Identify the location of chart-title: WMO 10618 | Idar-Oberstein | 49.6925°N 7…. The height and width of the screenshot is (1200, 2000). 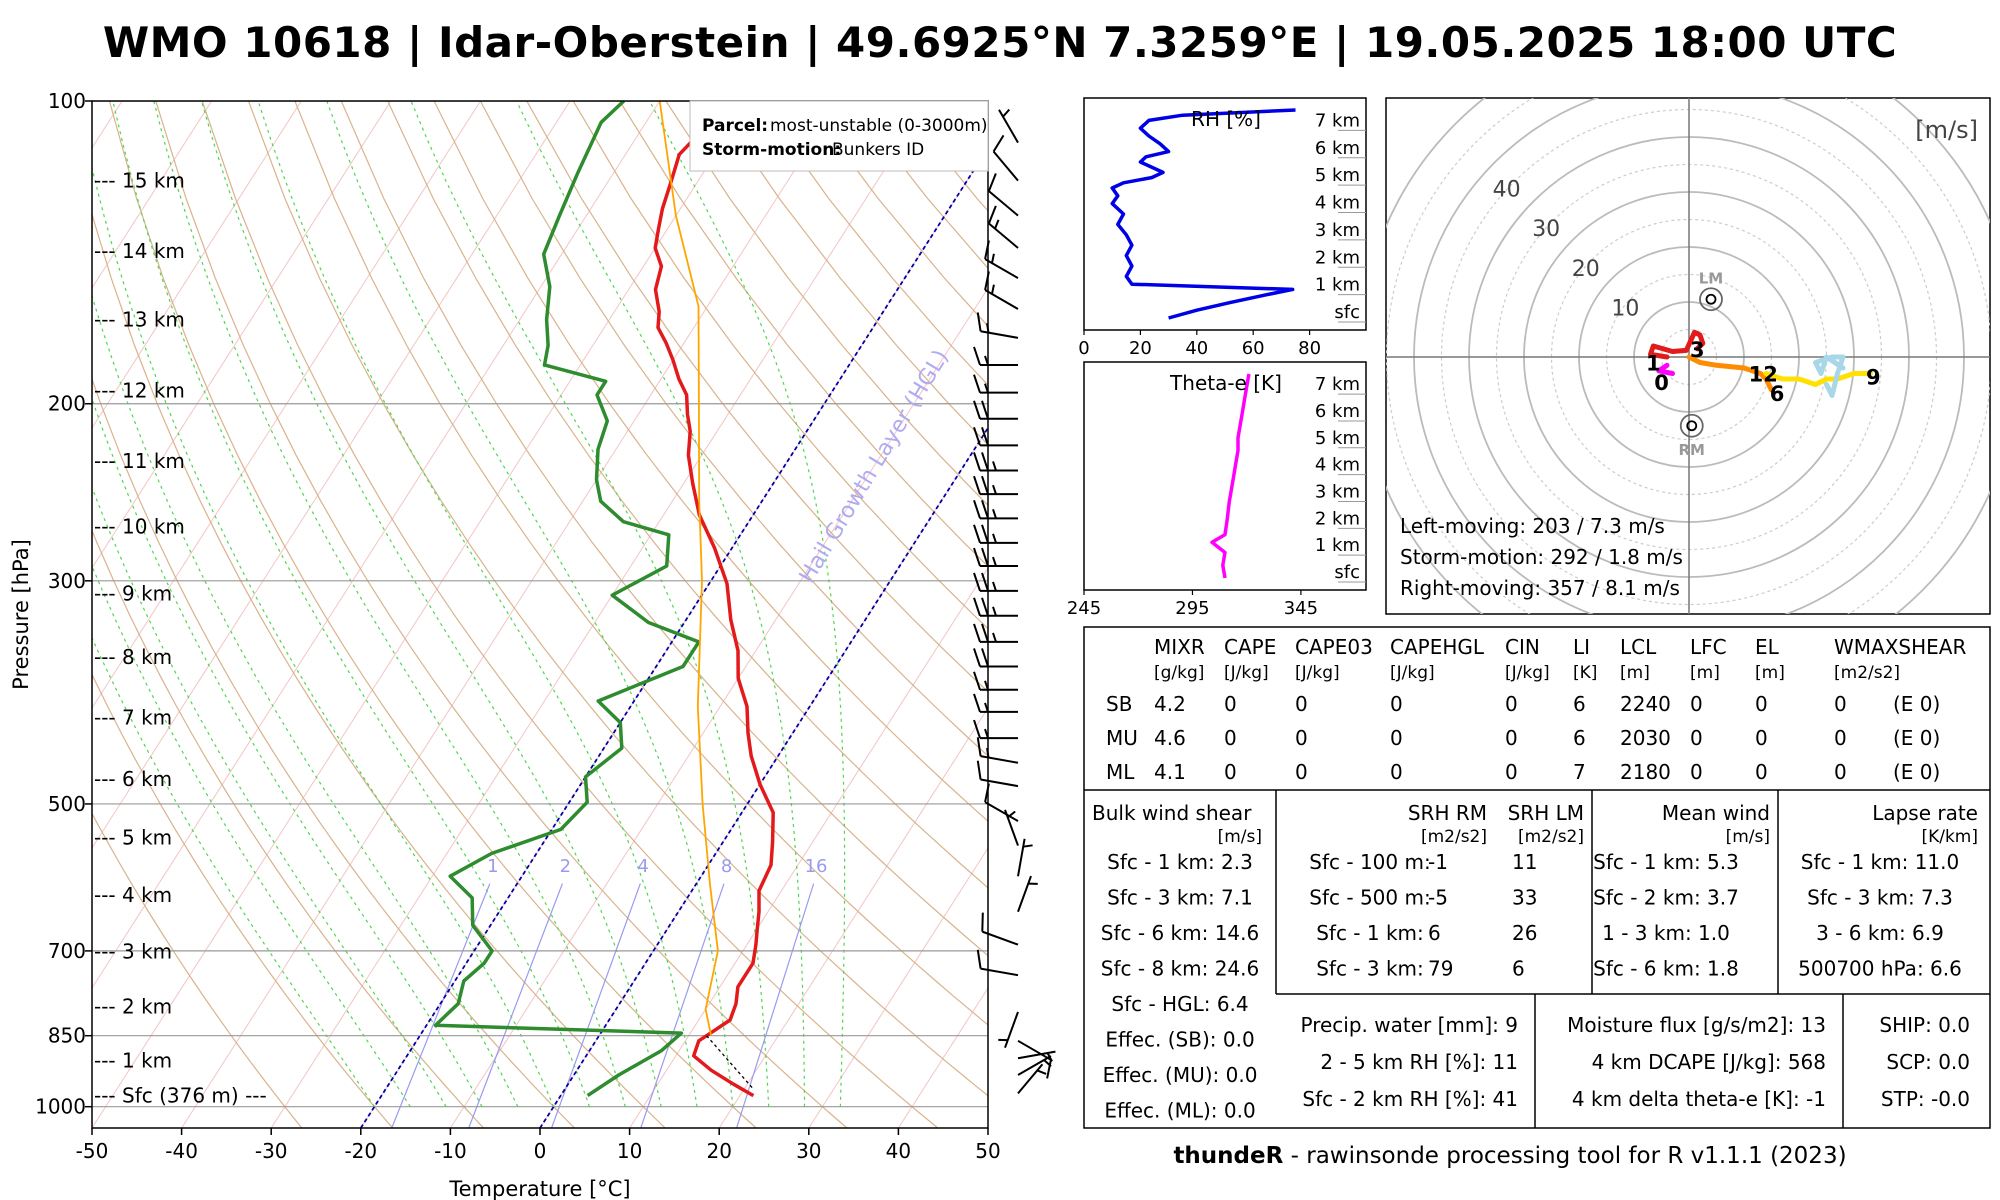
(1000, 42).